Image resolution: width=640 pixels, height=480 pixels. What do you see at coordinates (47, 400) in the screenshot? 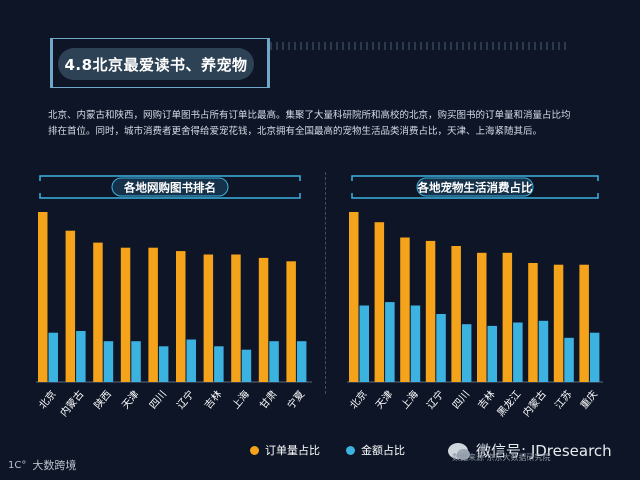
I see `chart-0-tick-label-0: 北京` at bounding box center [47, 400].